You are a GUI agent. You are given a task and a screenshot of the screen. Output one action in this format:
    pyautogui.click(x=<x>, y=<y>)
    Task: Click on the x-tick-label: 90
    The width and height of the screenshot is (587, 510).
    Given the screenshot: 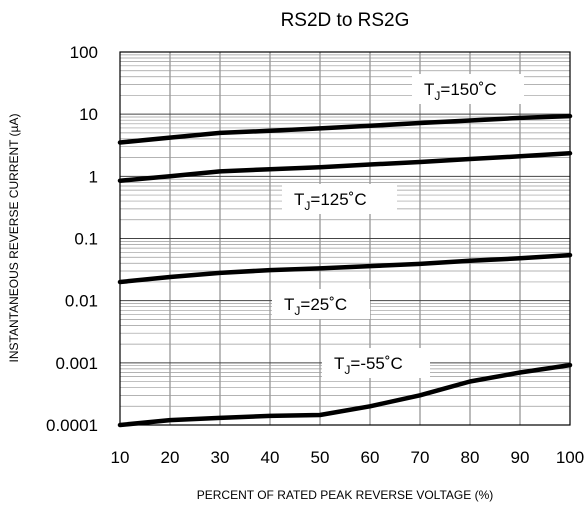 What is the action you would take?
    pyautogui.click(x=520, y=457)
    